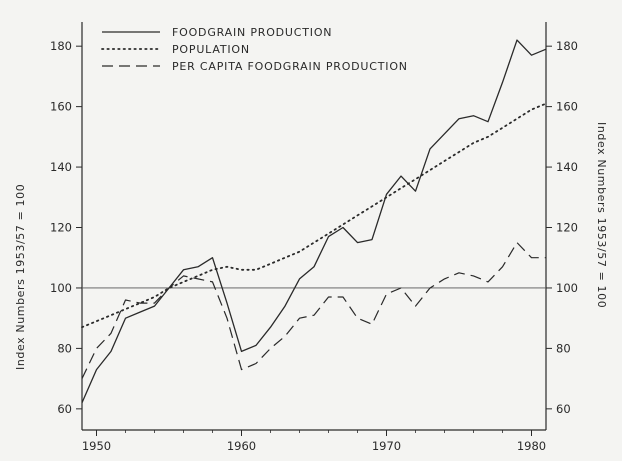 Image resolution: width=622 pixels, height=461 pixels. What do you see at coordinates (563, 348) in the screenshot?
I see `y-tick-label-right: 80` at bounding box center [563, 348].